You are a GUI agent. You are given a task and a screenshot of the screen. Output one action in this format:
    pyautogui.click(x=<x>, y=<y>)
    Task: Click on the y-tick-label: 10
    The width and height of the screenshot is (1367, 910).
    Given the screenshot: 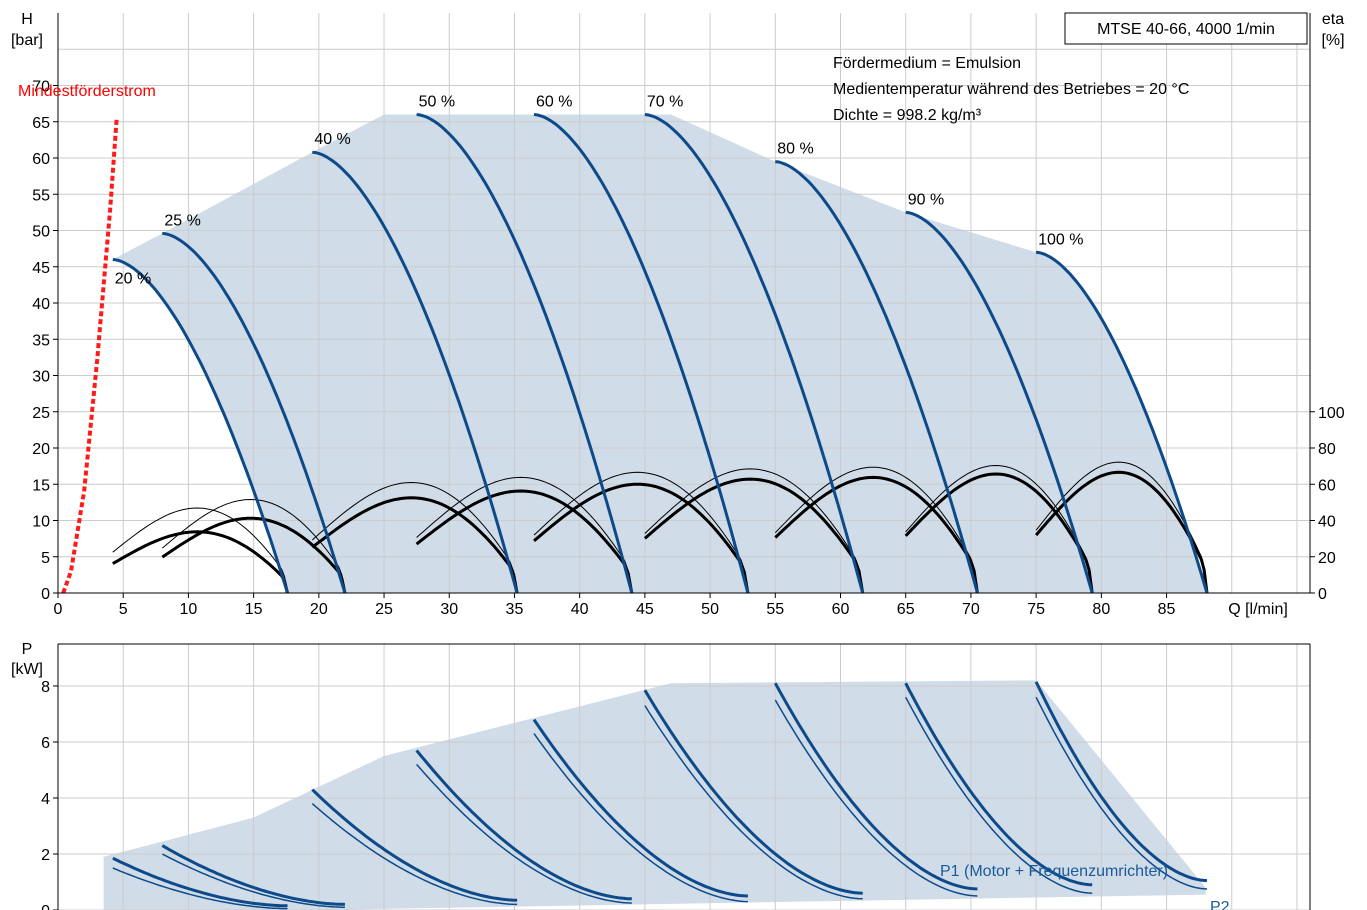 What is the action you would take?
    pyautogui.click(x=41, y=522)
    